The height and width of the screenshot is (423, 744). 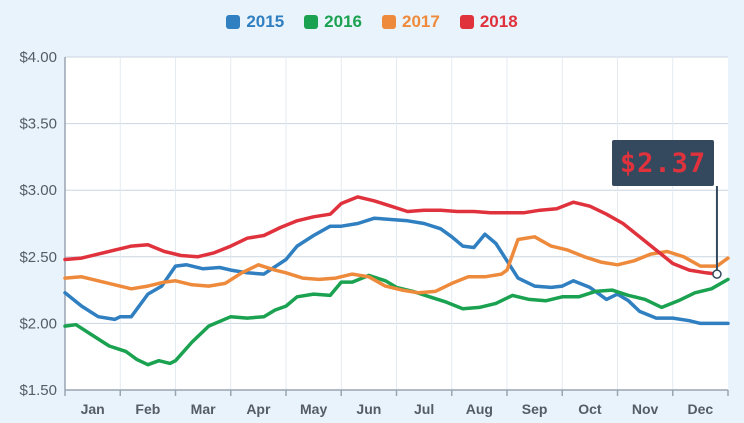 I want to click on series-line-2017, so click(x=396, y=265).